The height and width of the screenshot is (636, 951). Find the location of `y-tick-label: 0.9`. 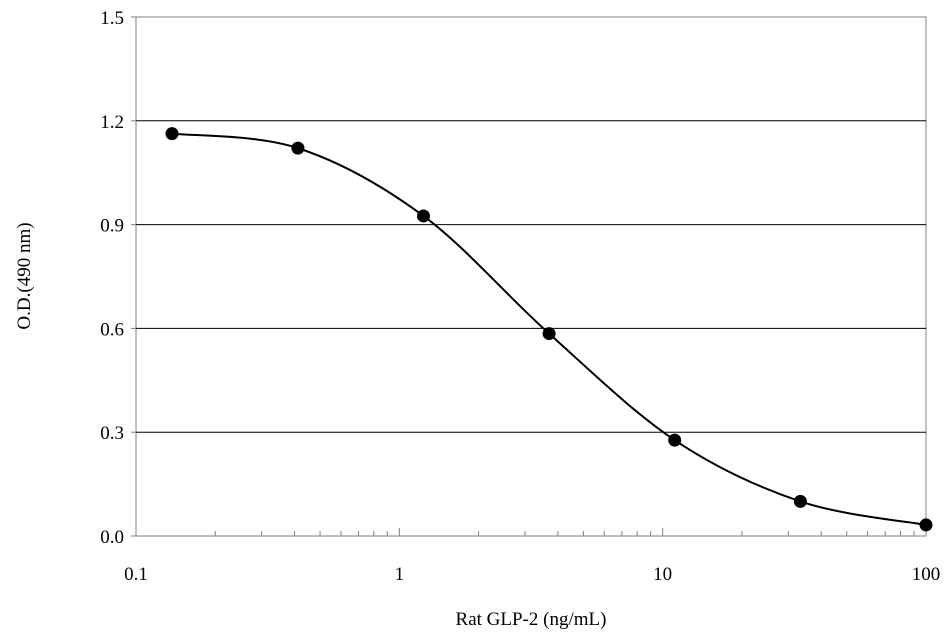

y-tick-label: 0.9 is located at coordinates (112, 226).